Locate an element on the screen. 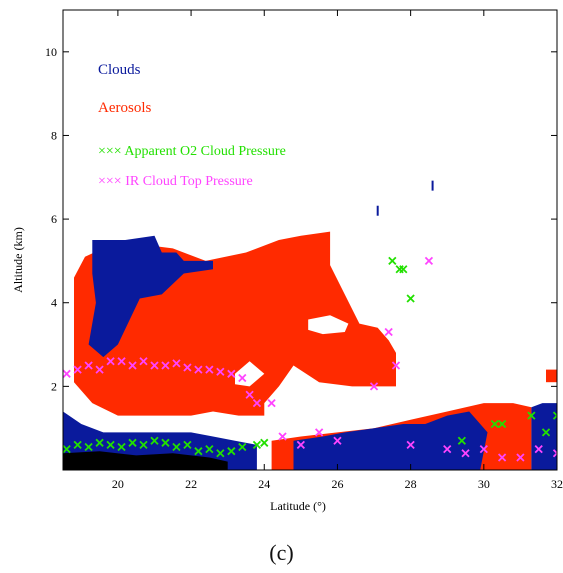 The image size is (563, 573). x-tick-label: 28 is located at coordinates (411, 484).